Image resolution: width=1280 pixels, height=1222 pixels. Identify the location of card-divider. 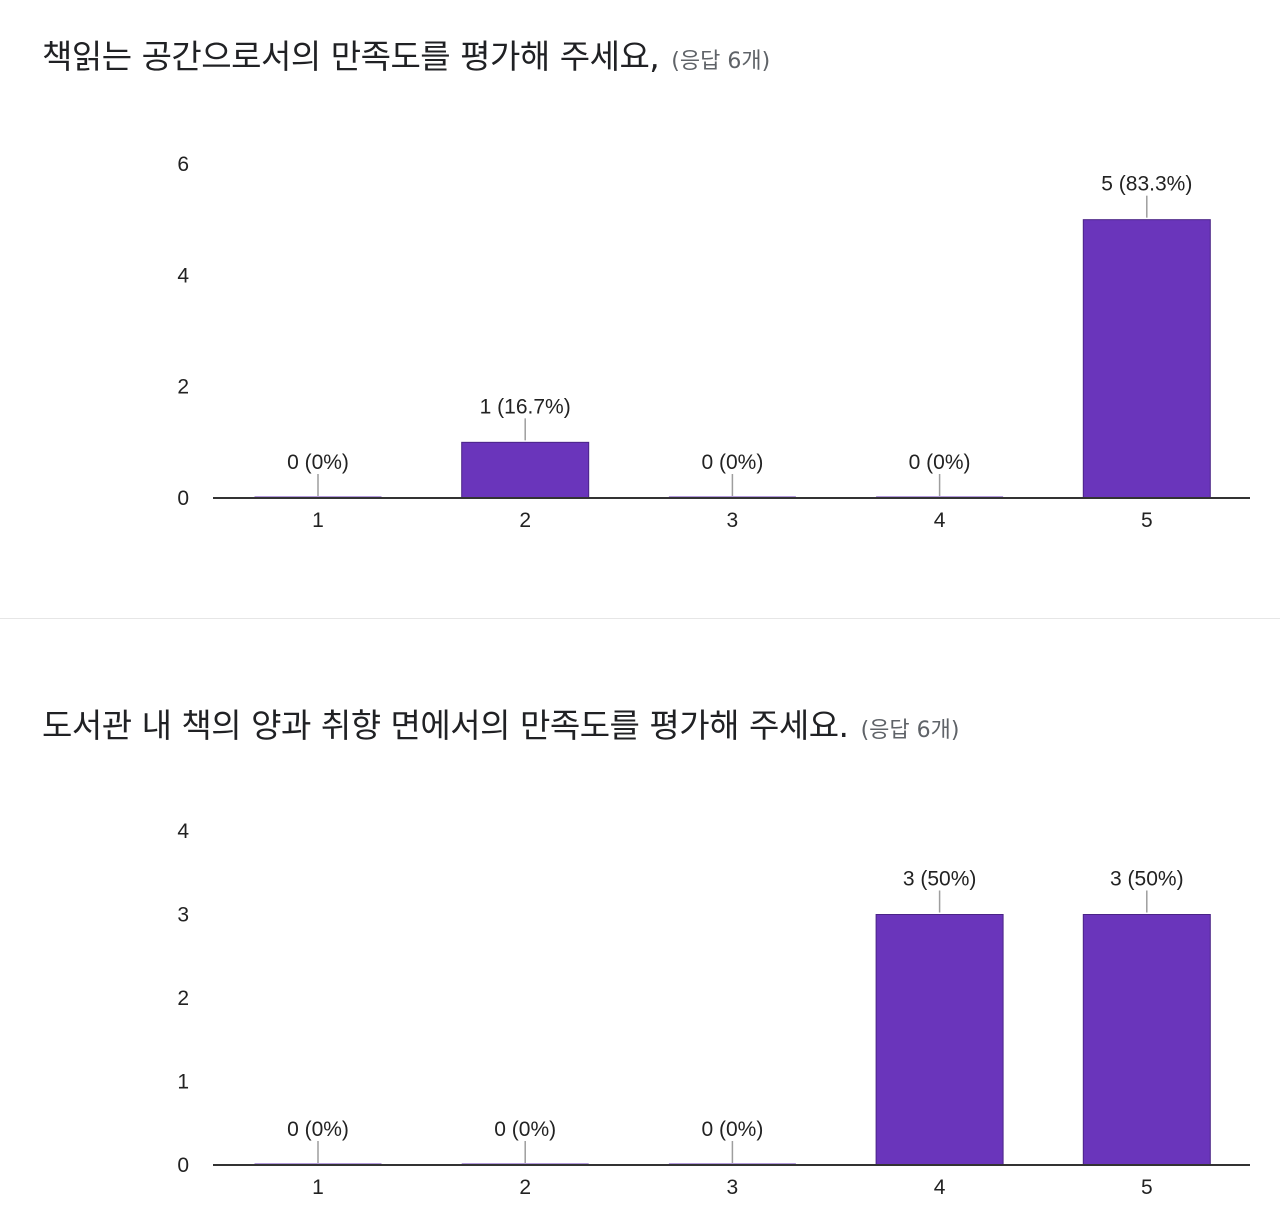
(640, 618).